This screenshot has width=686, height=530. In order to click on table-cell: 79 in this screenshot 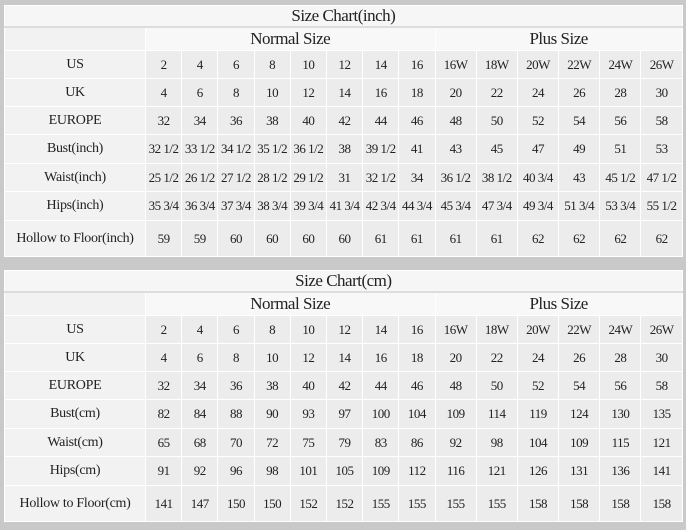, I will do `click(344, 442)`.